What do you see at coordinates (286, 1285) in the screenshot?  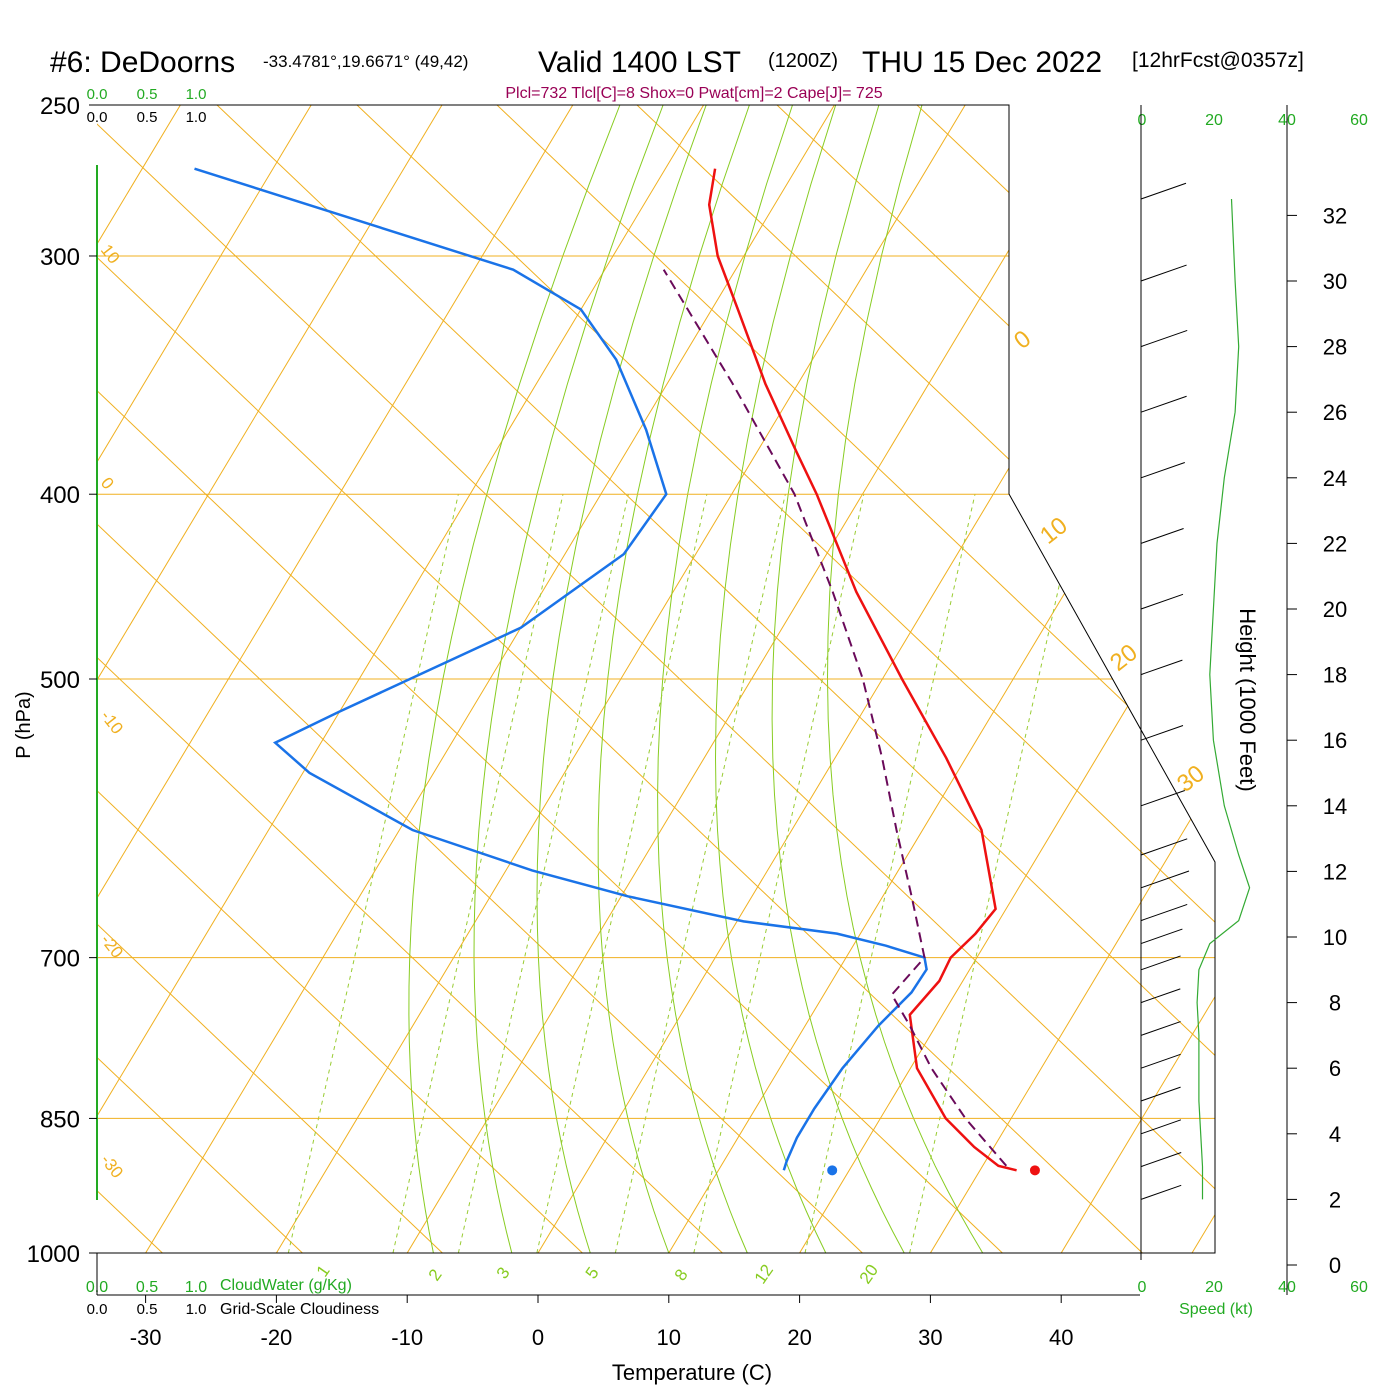 I see `cloudwater-label: CloudWater (g/Kg)` at bounding box center [286, 1285].